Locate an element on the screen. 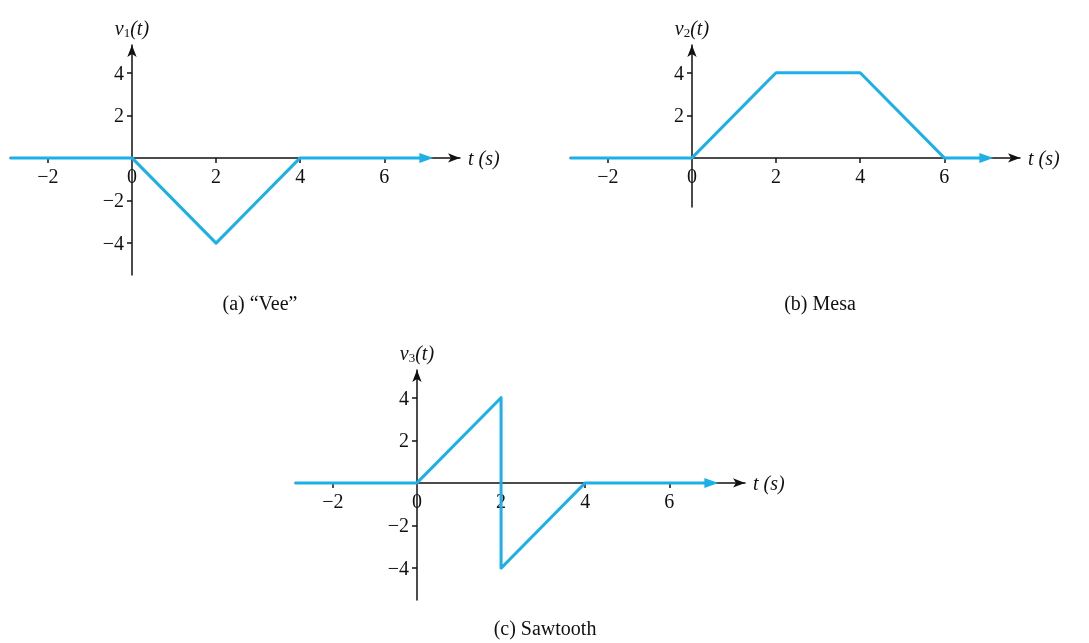  text: (b) Mesa is located at coordinates (820, 303).